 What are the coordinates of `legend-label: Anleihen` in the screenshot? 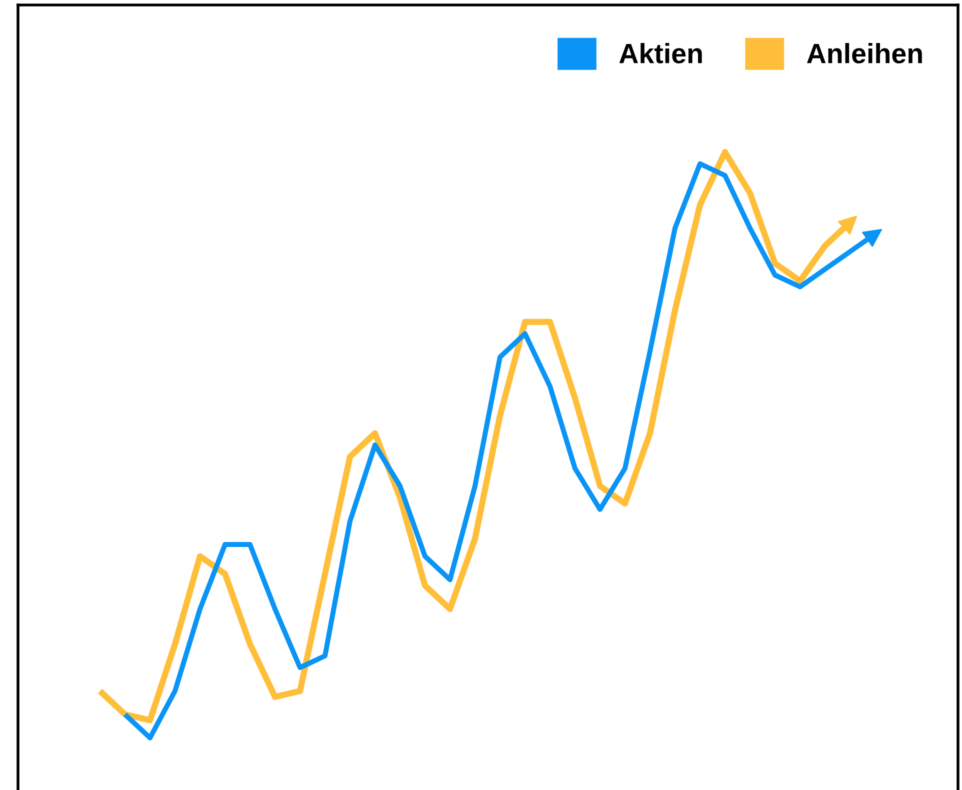 It's located at (864, 53).